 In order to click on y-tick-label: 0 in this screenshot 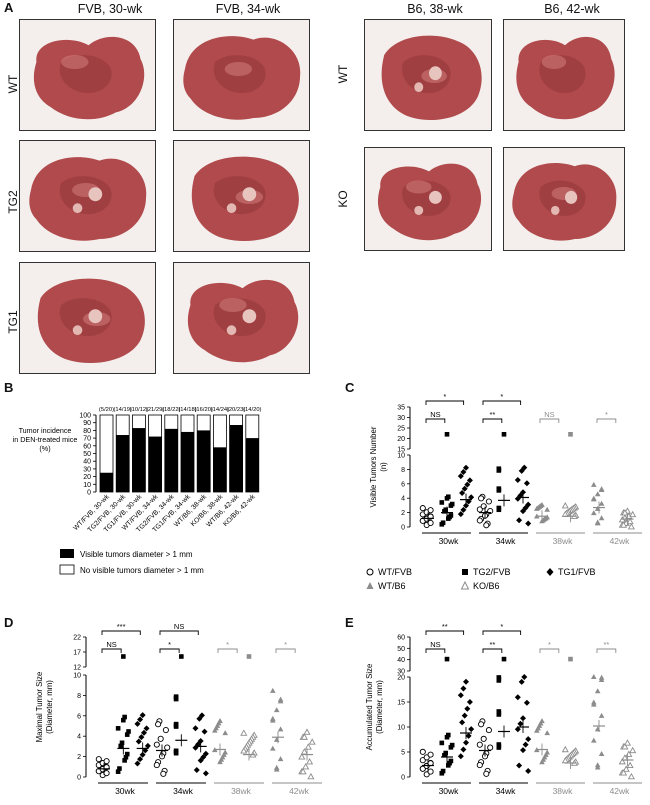, I will do `click(403, 528)`.